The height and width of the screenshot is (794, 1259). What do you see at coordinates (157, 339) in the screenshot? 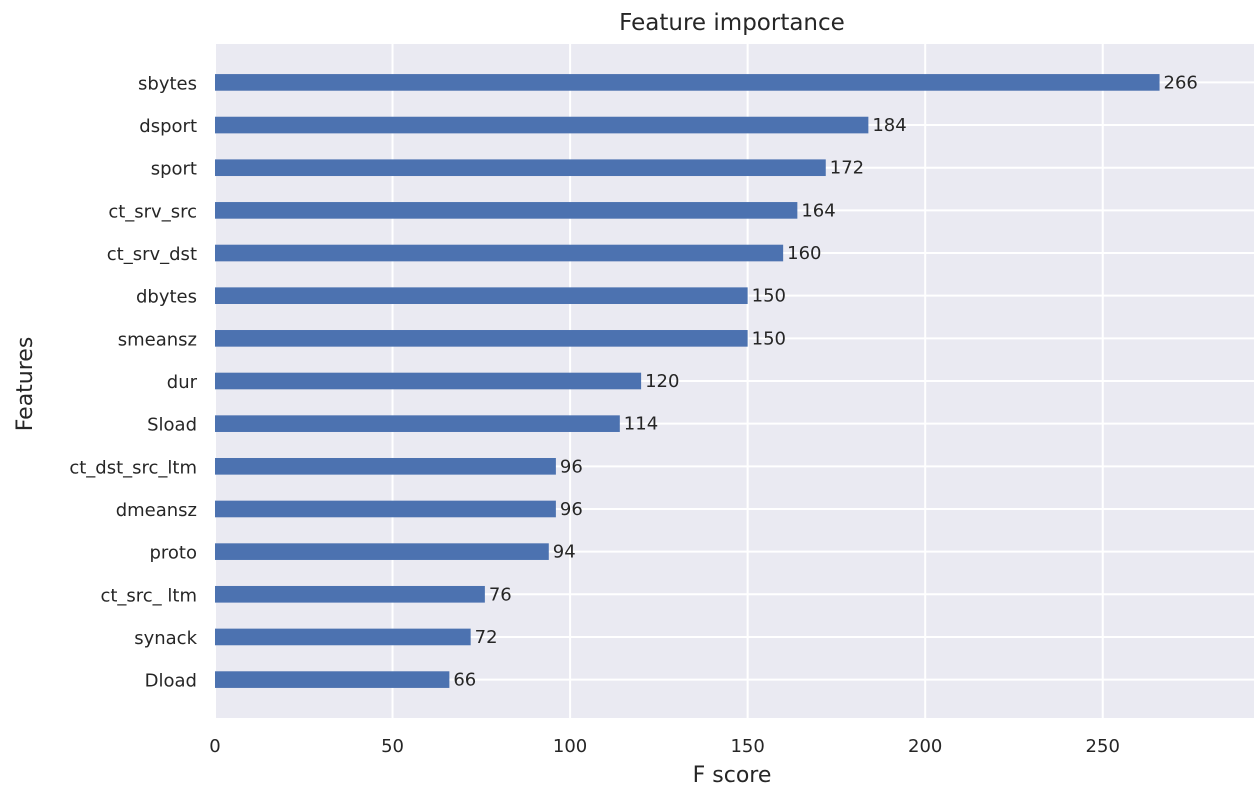
I see `y-tick-label: smeansz` at bounding box center [157, 339].